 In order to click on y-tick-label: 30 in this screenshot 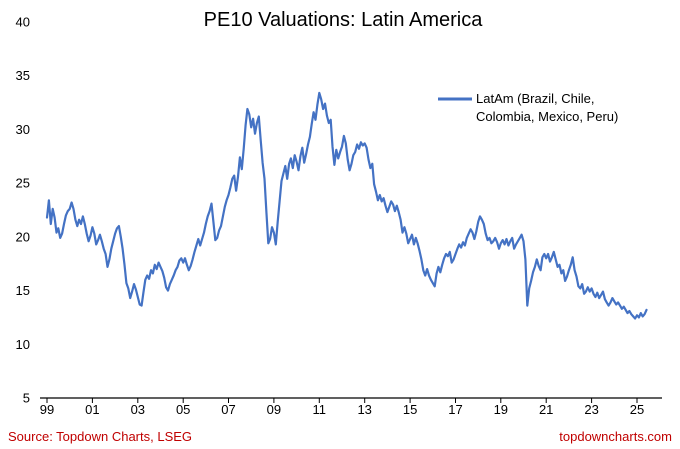, I will do `click(23, 129)`.